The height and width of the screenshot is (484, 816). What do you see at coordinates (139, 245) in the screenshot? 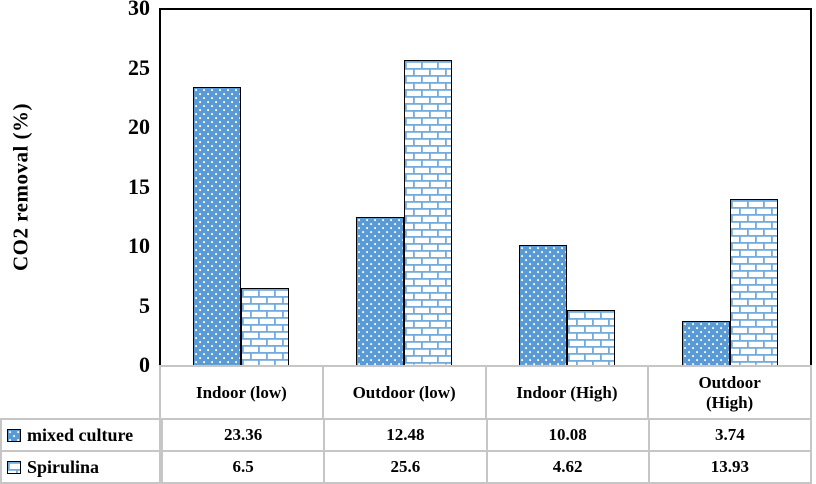
I see `y-tick-label: 10` at bounding box center [139, 245].